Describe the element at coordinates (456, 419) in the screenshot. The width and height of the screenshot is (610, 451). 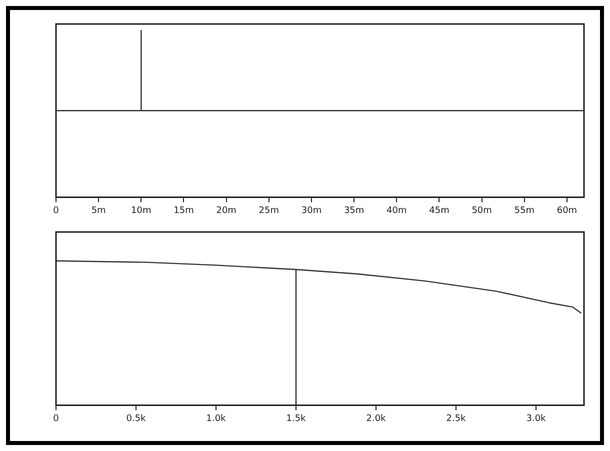
I see `x-tick-label: 2.5k` at that location.